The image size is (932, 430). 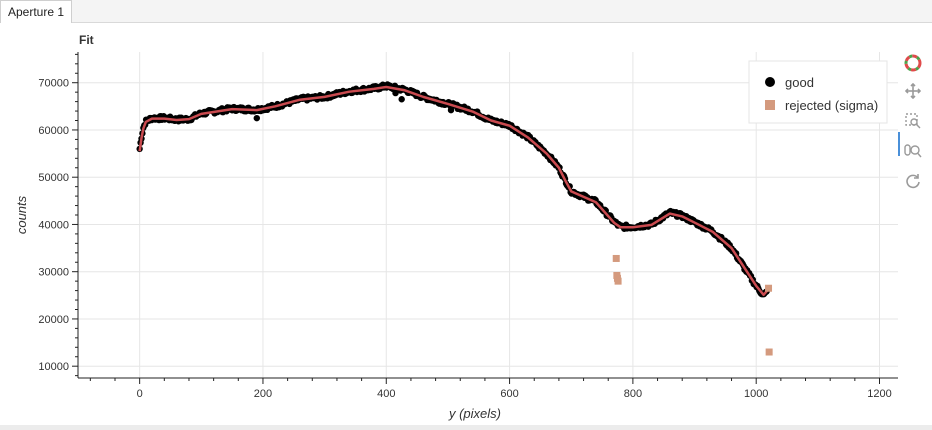 I want to click on legend-box, so click(x=818, y=92).